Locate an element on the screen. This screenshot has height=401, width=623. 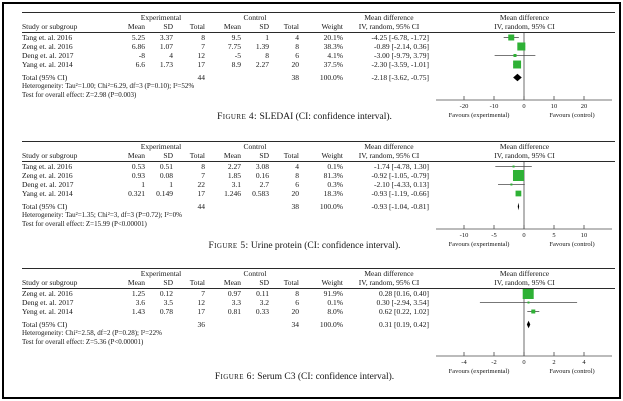
control-group-header: Control is located at coordinates (255, 146).